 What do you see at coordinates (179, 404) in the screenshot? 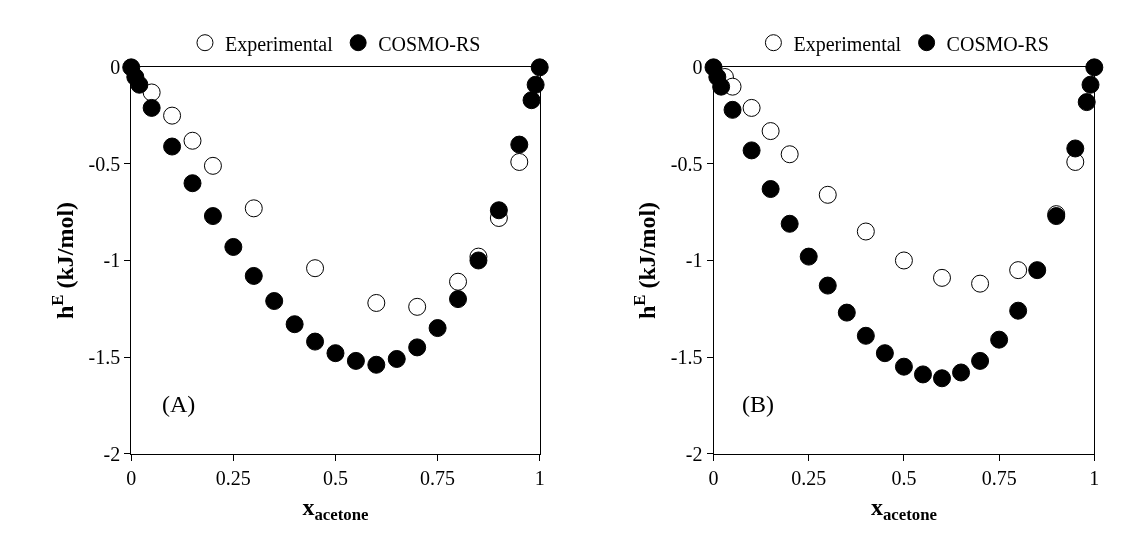
I see `annotation: (A)` at bounding box center [179, 404].